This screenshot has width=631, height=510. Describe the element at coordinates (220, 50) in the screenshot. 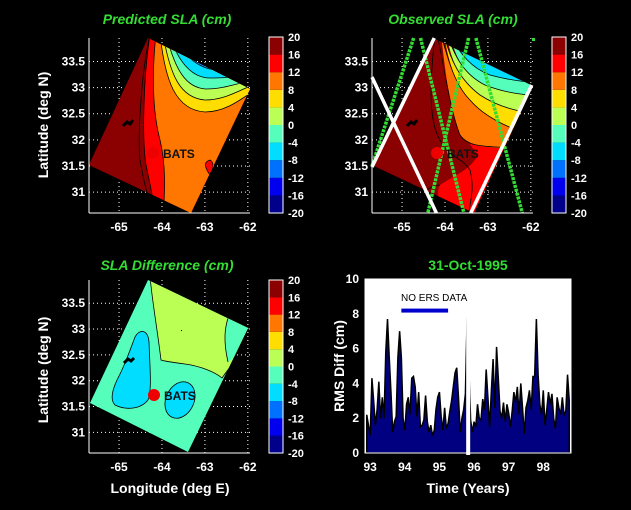

I see `band-m20-m16` at that location.